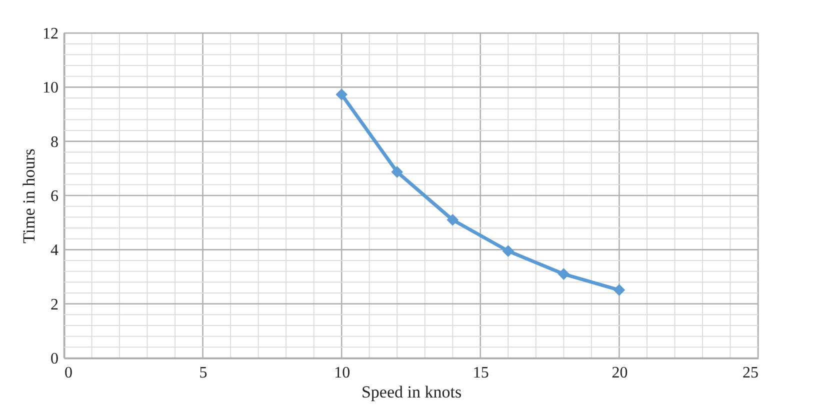  What do you see at coordinates (50, 34) in the screenshot?
I see `y-tick-label: 12` at bounding box center [50, 34].